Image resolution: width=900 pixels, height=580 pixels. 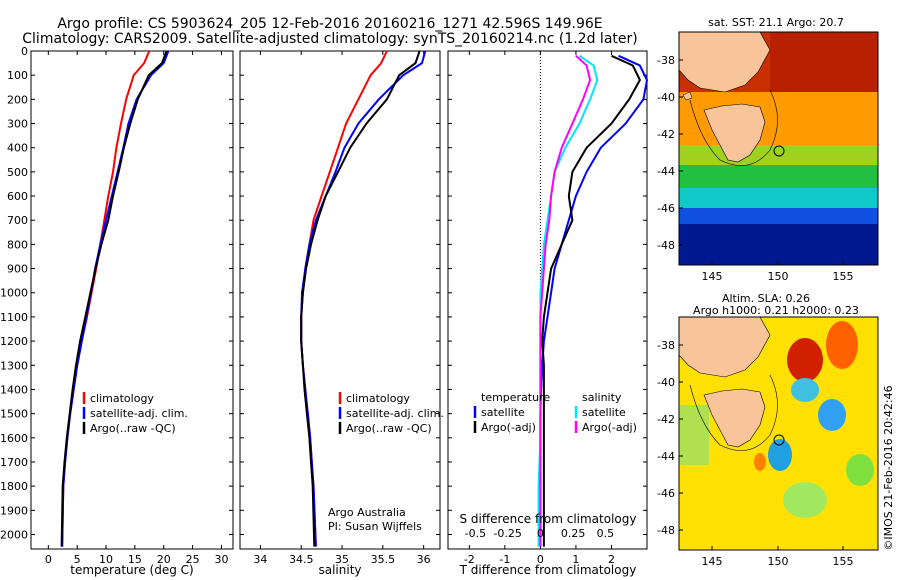 What do you see at coordinates (602, 397) in the screenshot?
I see `legend-title-salinity: salinity` at bounding box center [602, 397].